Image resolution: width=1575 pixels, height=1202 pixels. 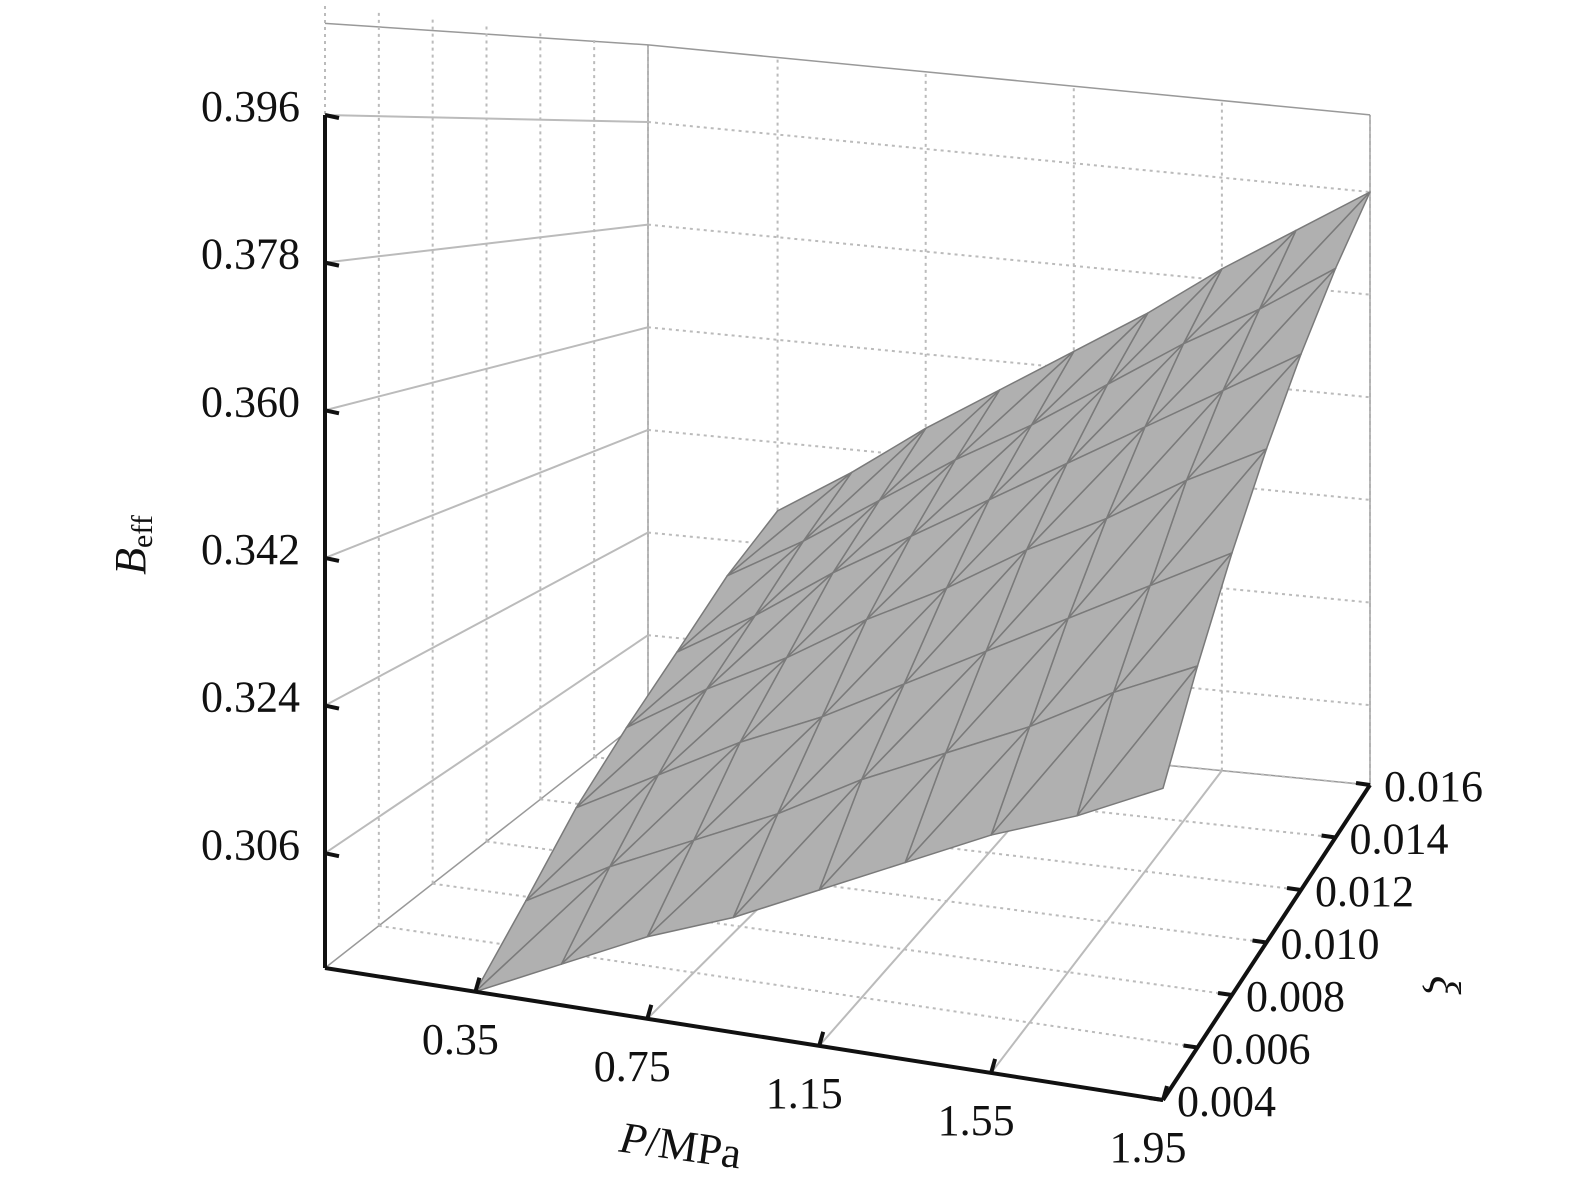 I want to click on z-label-main: B, so click(x=130, y=561).